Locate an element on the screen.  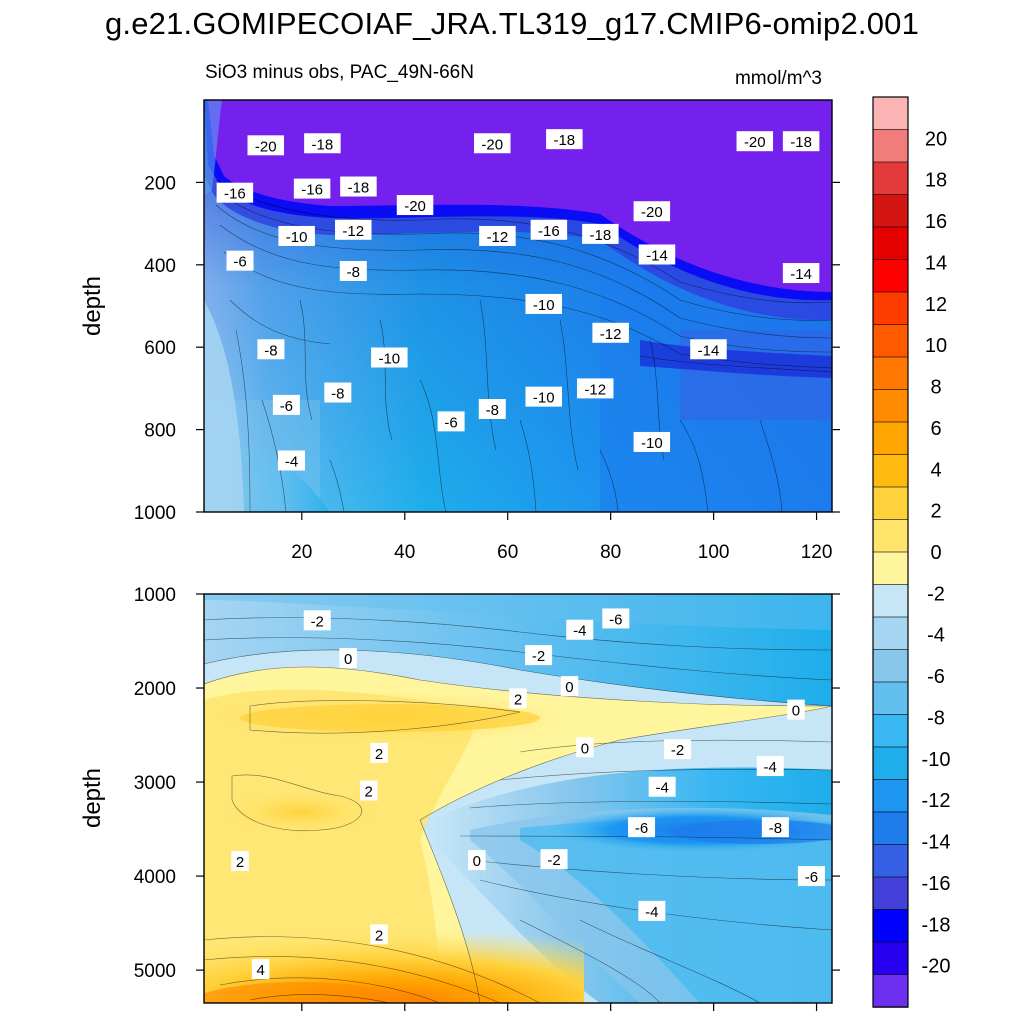
upper-x-tick-label: 60 is located at coordinates (507, 552).